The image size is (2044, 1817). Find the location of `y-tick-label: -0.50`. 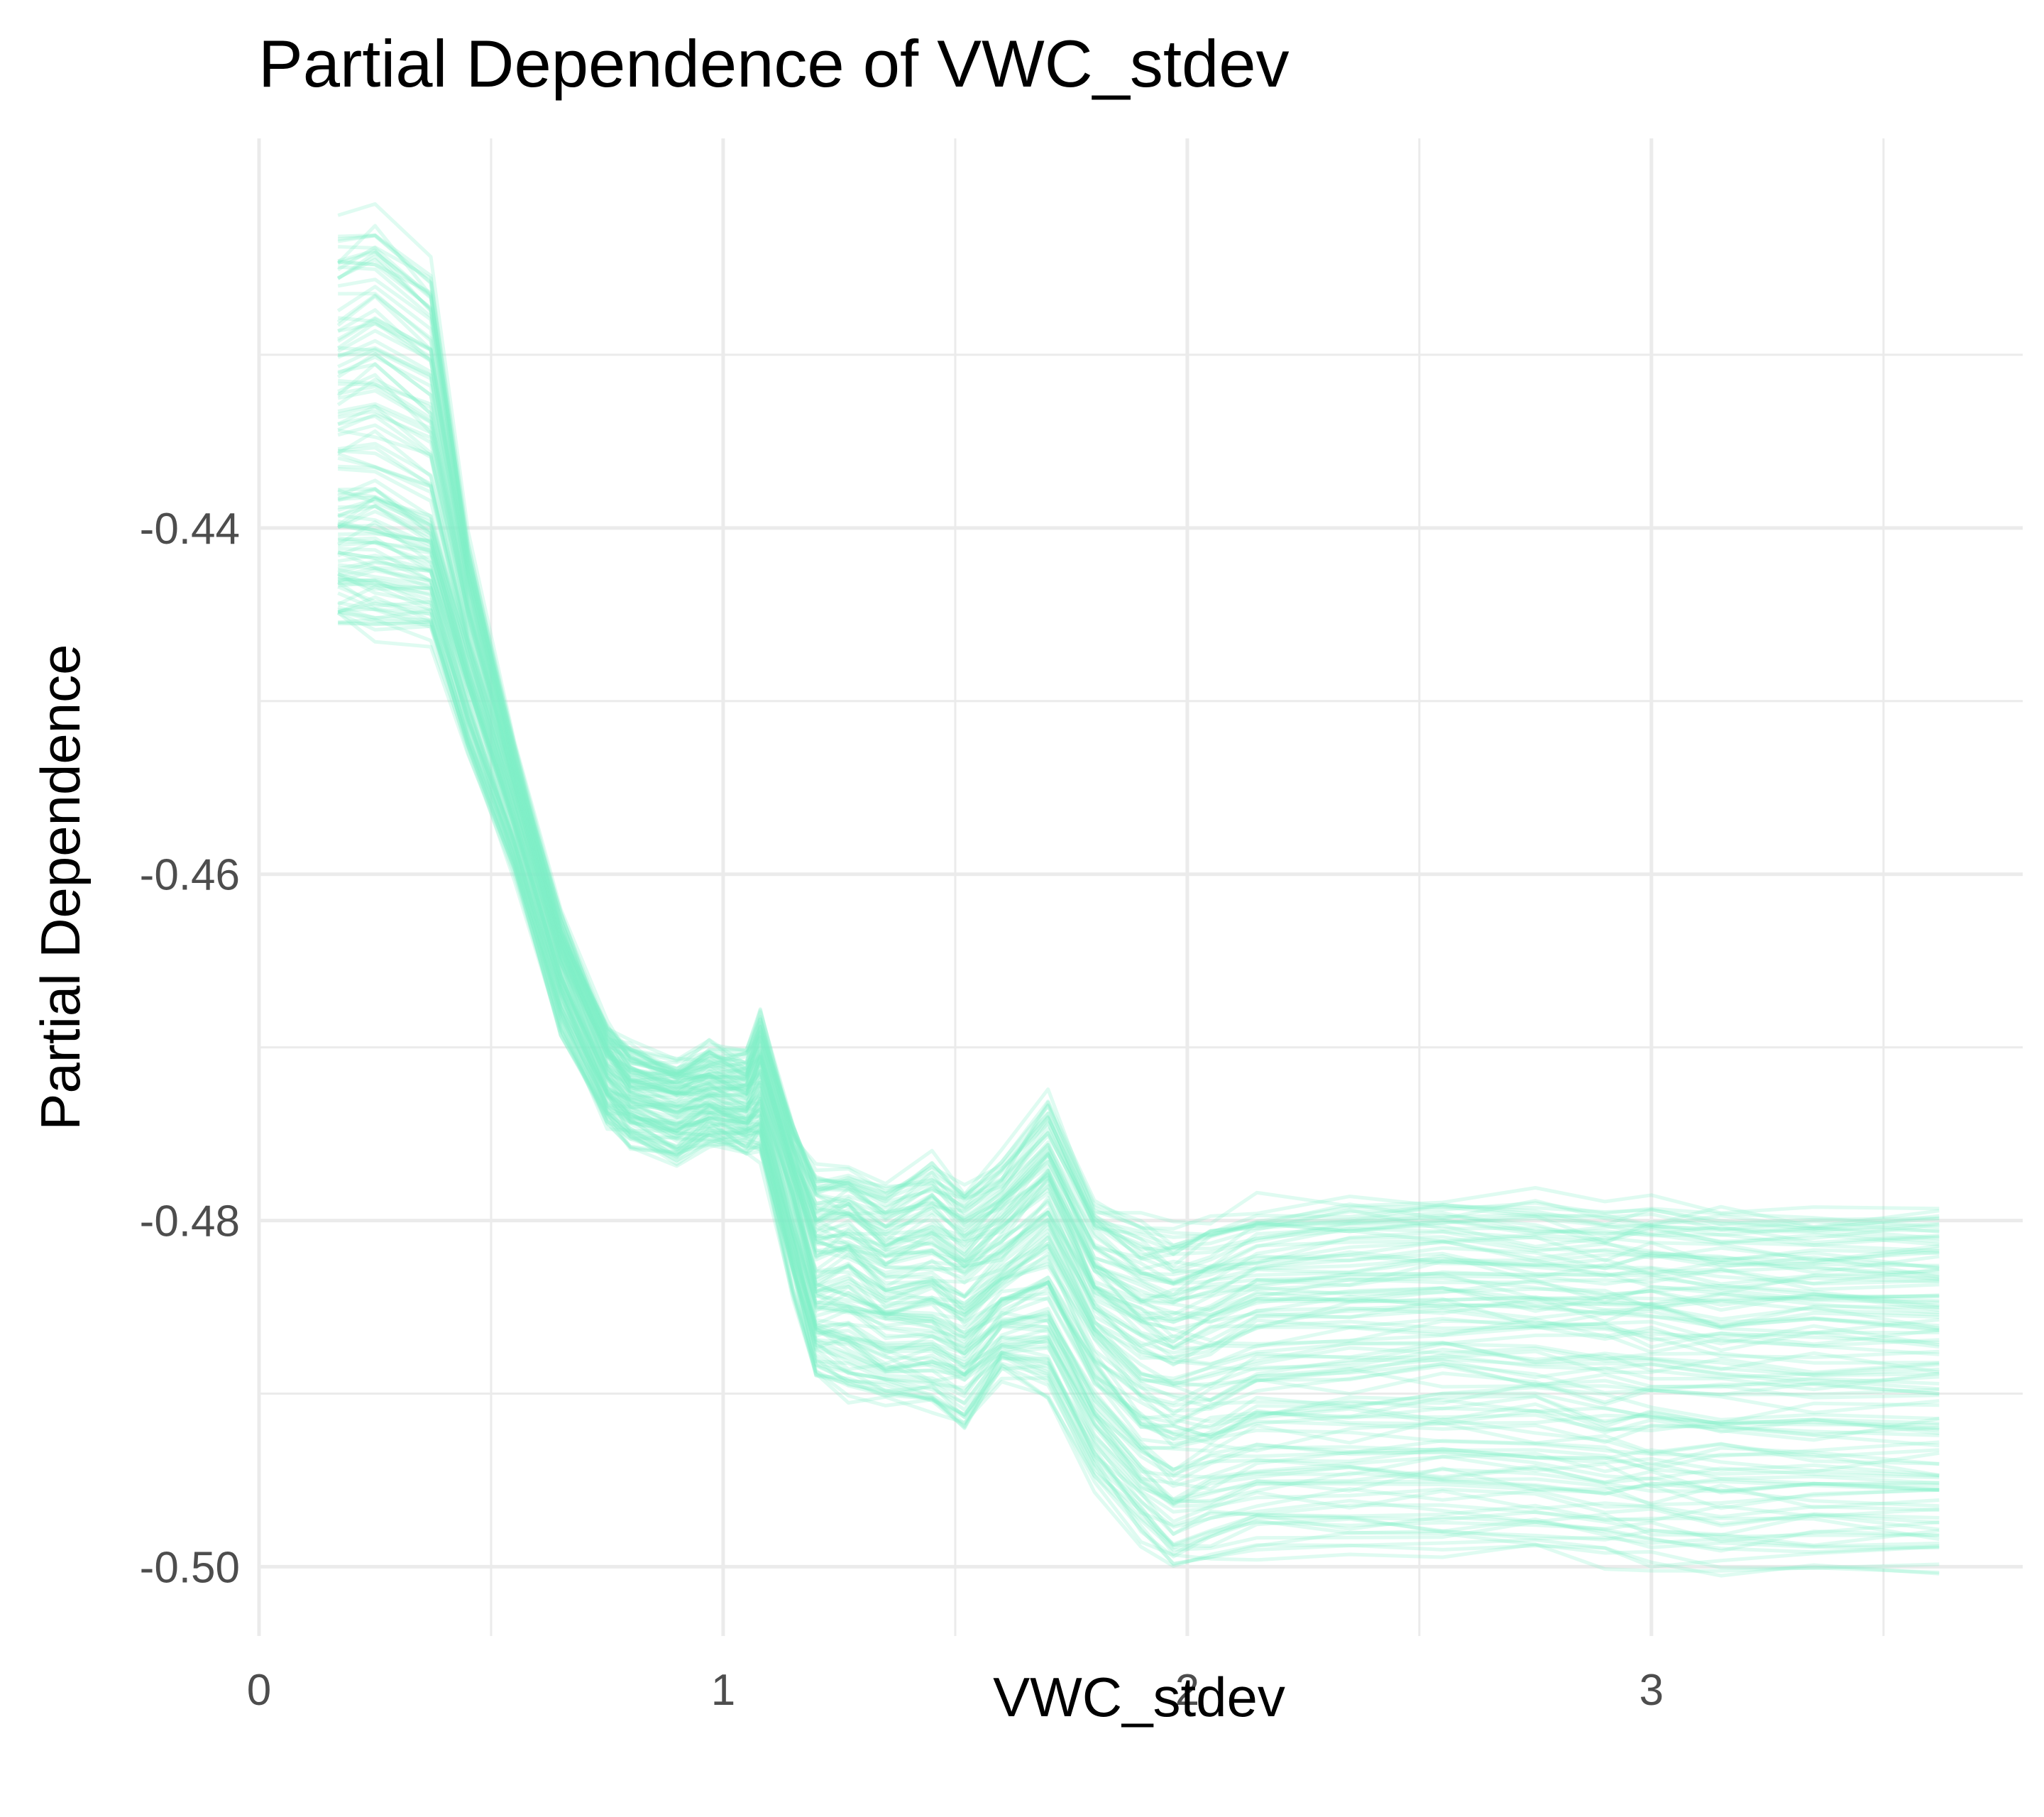

y-tick-label: -0.50 is located at coordinates (190, 1567).